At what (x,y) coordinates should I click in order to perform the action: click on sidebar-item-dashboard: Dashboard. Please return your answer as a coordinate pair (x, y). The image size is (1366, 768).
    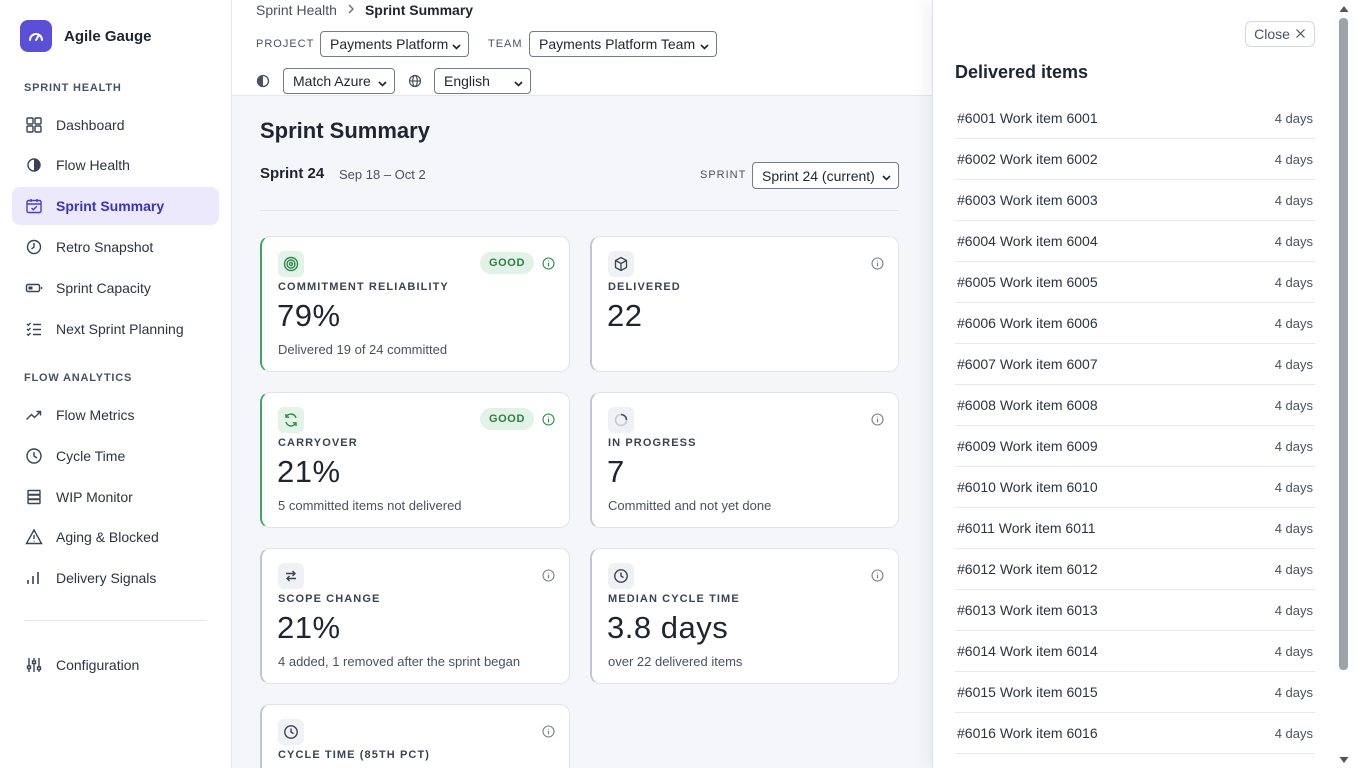
    Looking at the image, I should click on (115, 125).